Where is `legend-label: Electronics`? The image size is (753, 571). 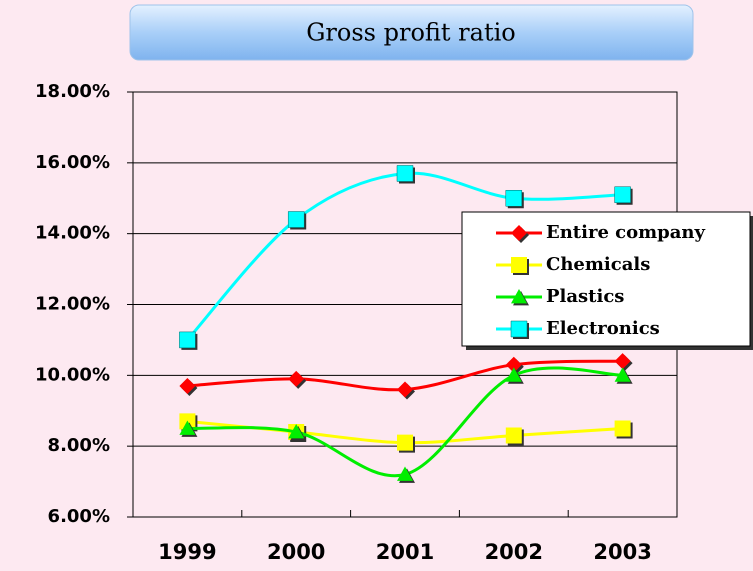 legend-label: Electronics is located at coordinates (603, 328).